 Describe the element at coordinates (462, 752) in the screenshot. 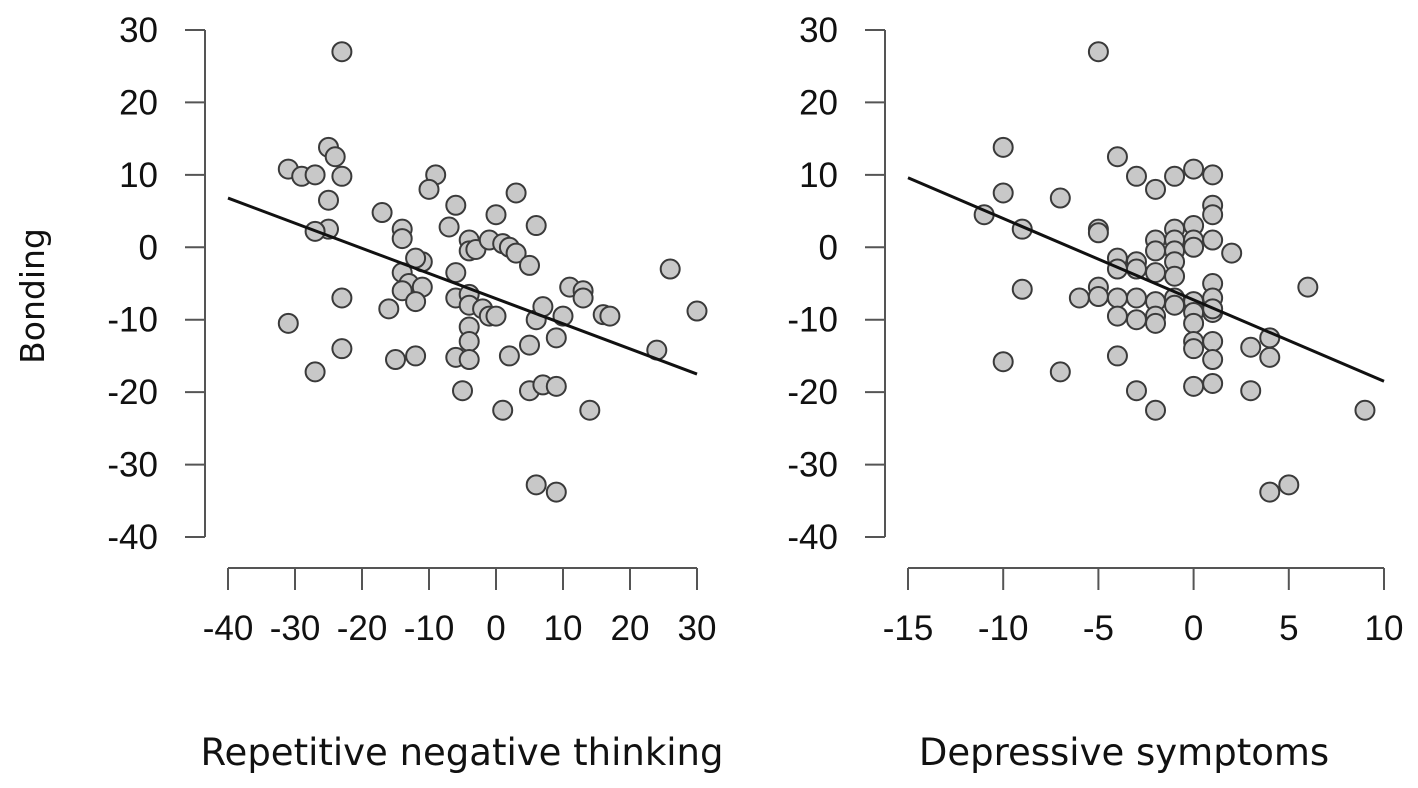

I see `x-axis-title: Repetitive negative thinking` at that location.